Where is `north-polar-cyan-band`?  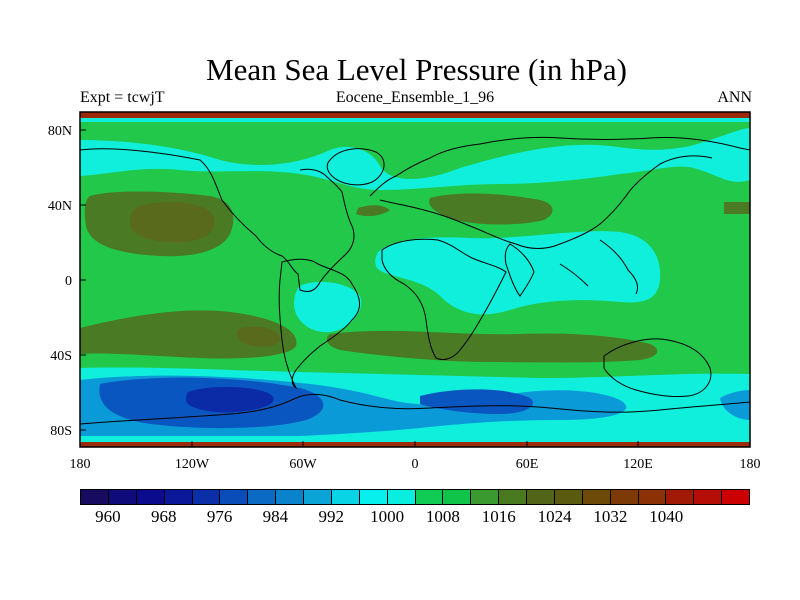 north-polar-cyan-band is located at coordinates (415, 120).